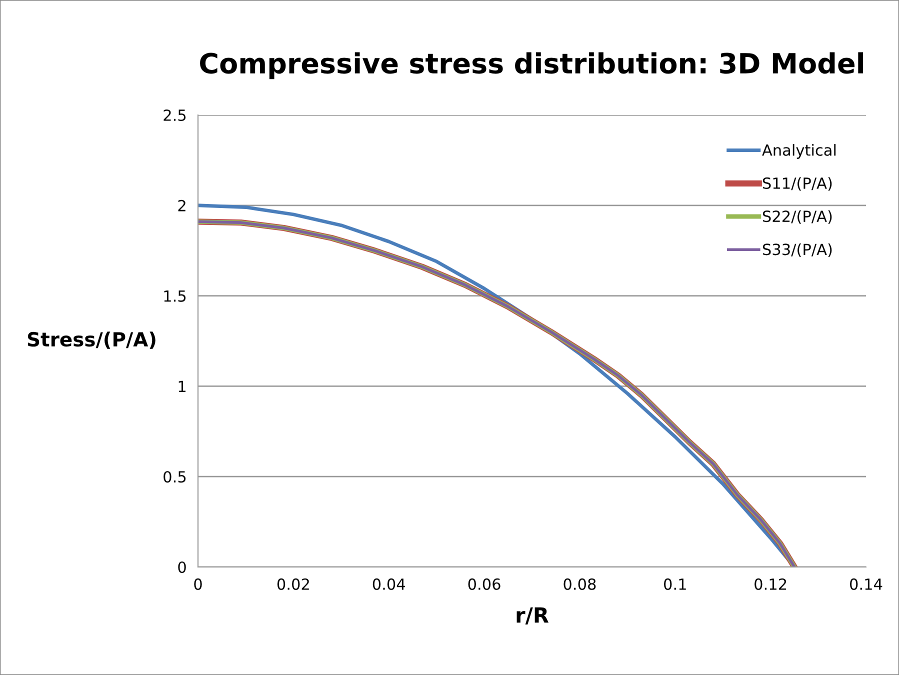 This screenshot has width=899, height=675. I want to click on y-tick-label: 1.5, so click(175, 296).